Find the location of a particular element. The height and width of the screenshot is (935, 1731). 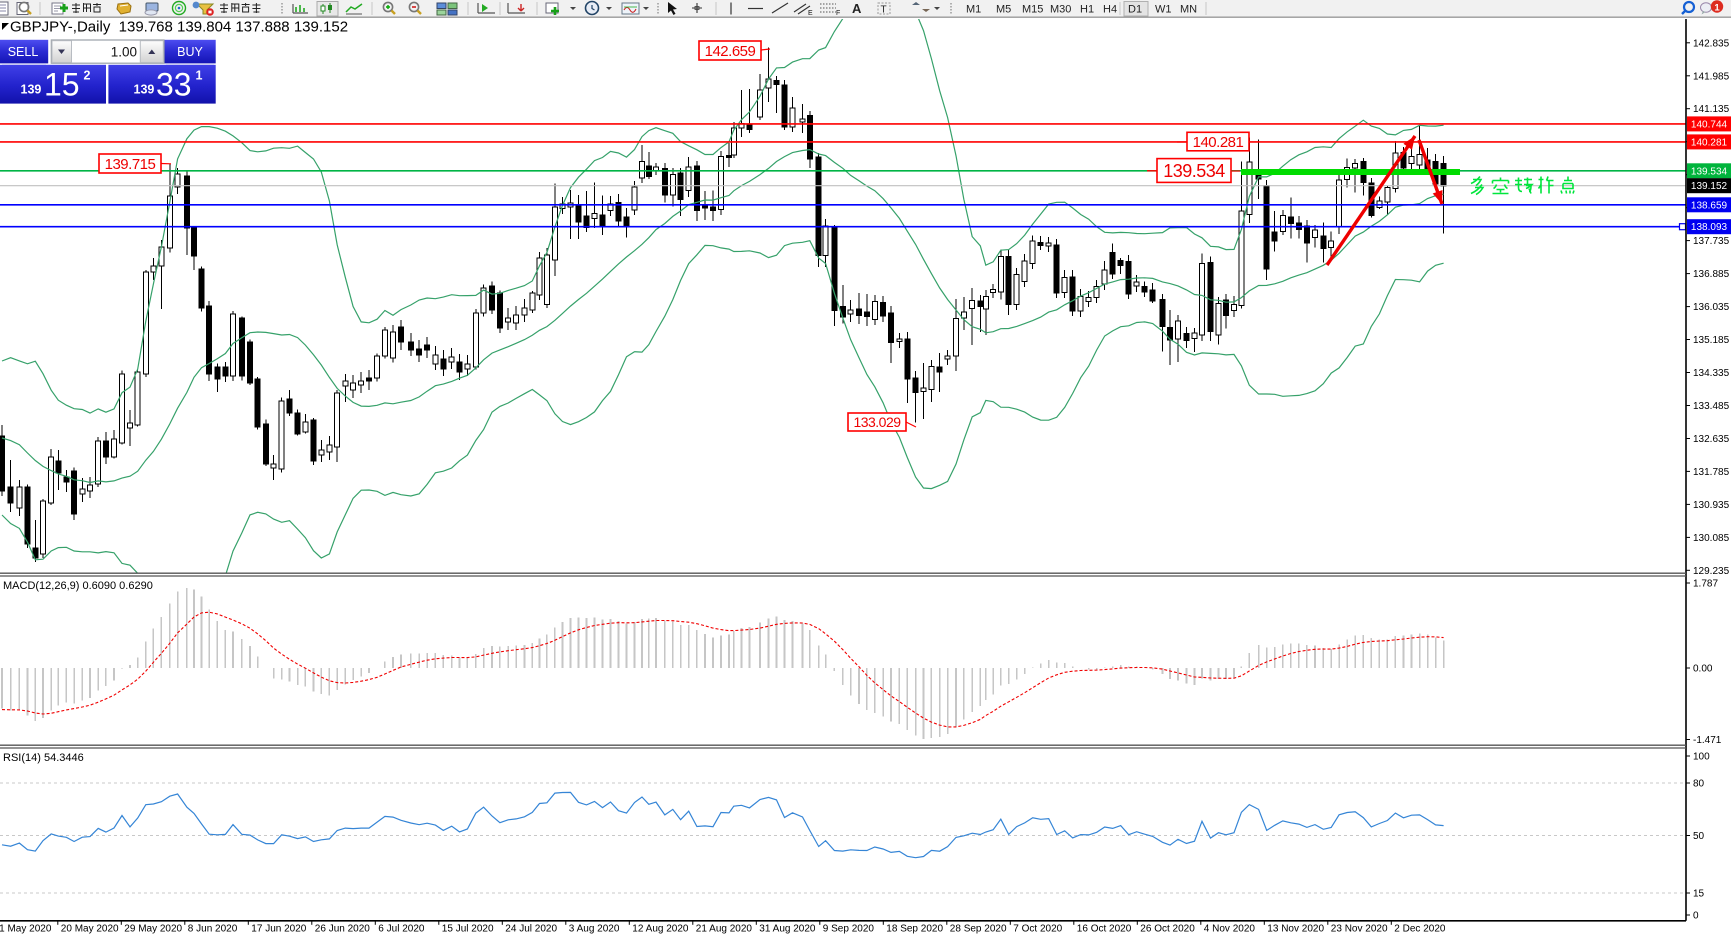

svg-text: 28 Sep 2020 is located at coordinates (978, 929).